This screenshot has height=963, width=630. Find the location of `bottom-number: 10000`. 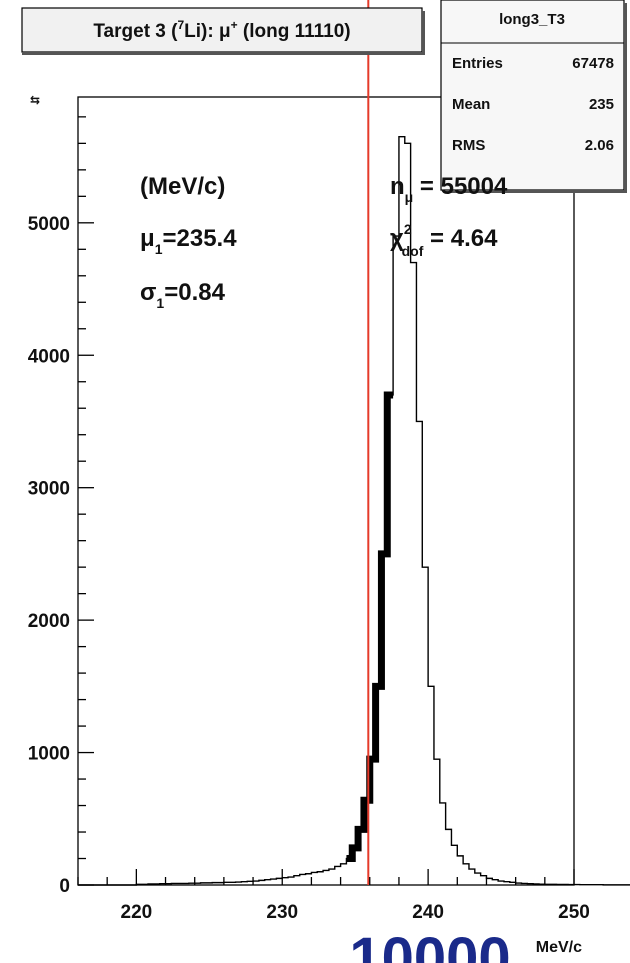

bottom-number: 10000 is located at coordinates (429, 944).